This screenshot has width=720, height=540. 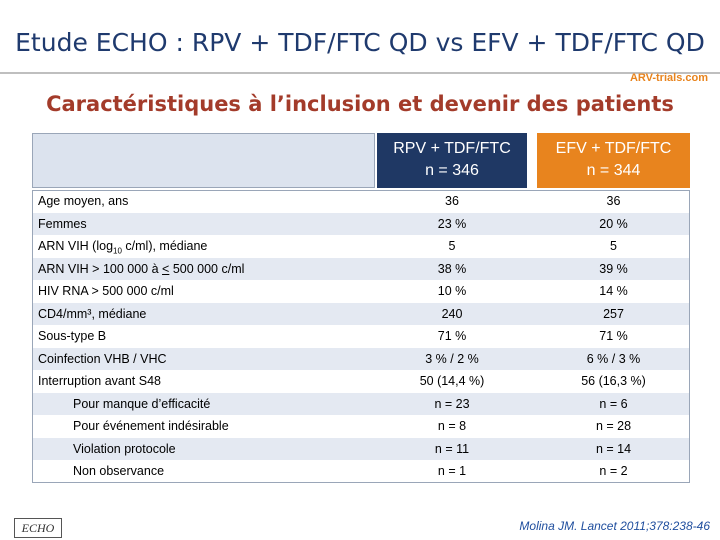 I want to click on cell-value: n = 1, so click(x=452, y=471).